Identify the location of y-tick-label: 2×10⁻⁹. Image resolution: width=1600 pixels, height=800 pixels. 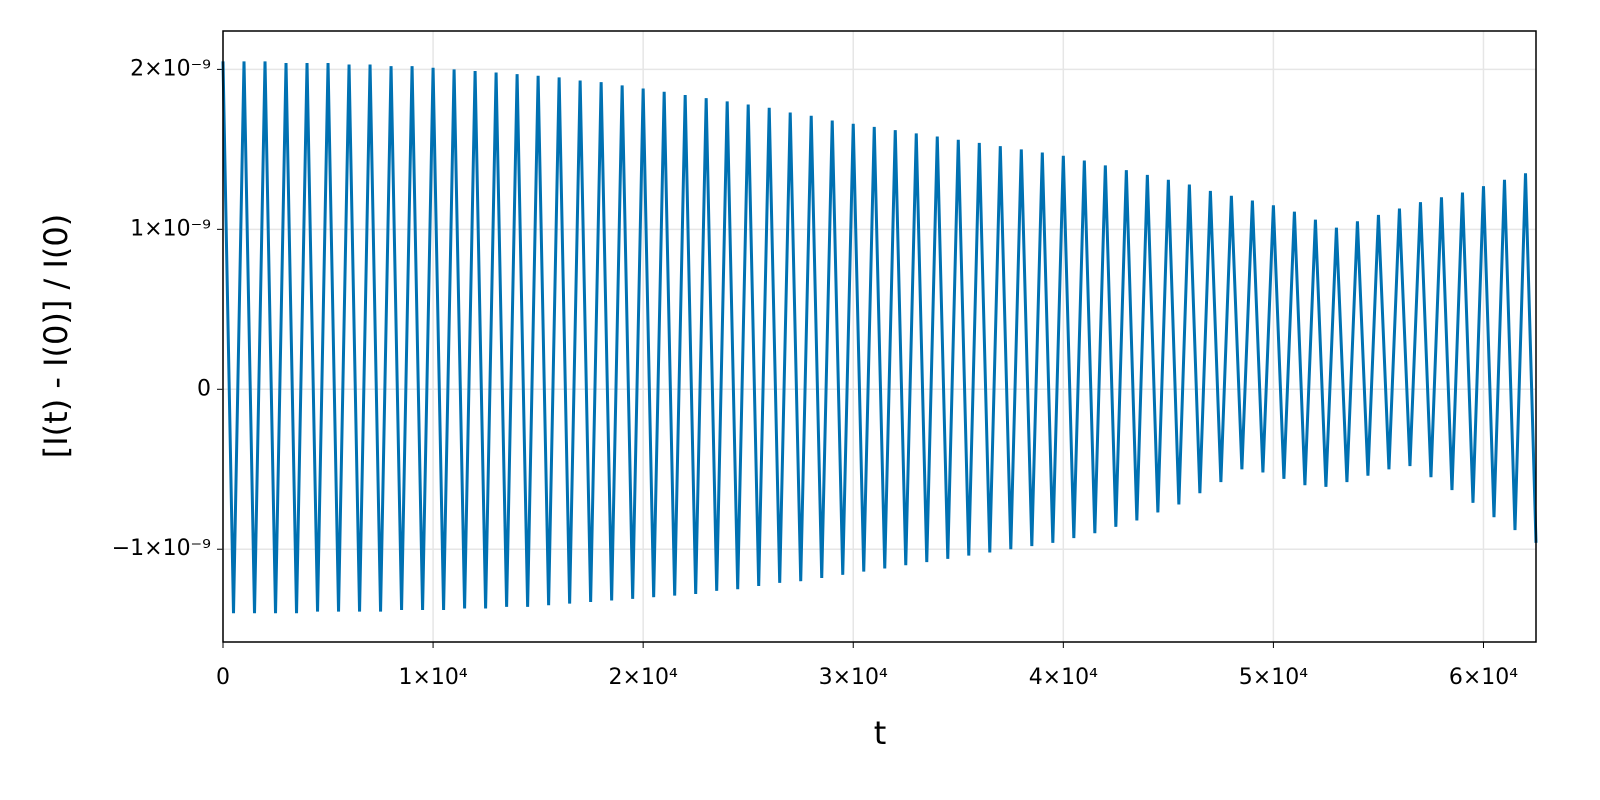
(170, 68).